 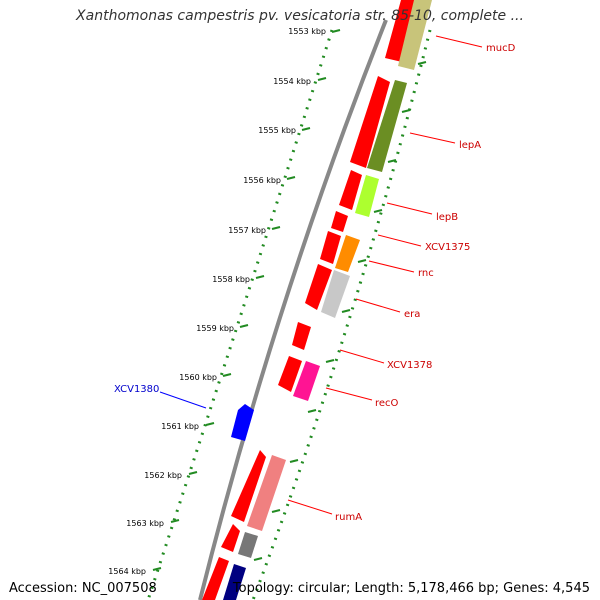 I want to click on tick-1563: 1563 kbp, so click(x=153, y=523).